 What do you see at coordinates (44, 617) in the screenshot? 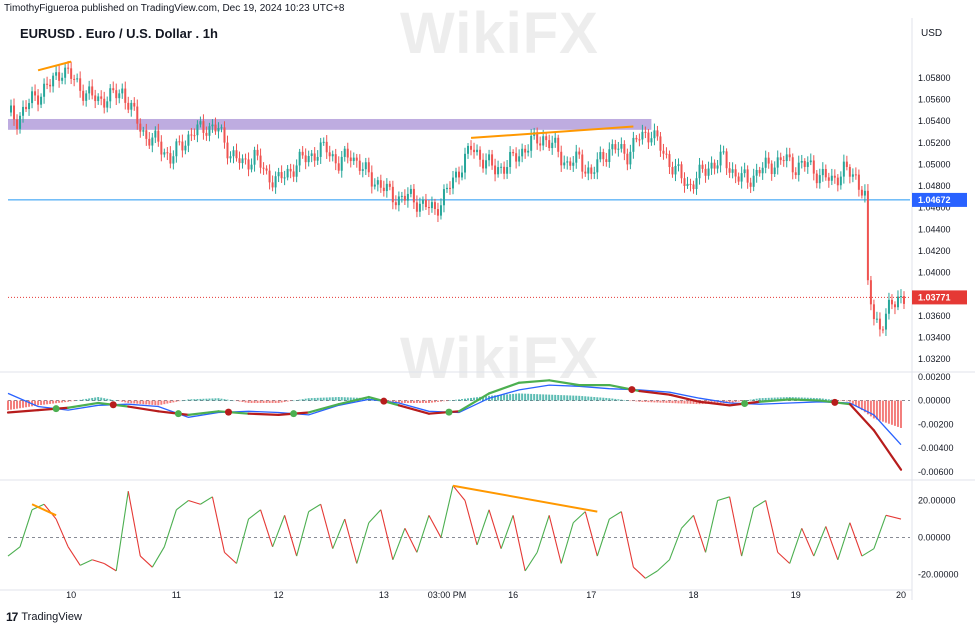
I see `footer-brand: 17 TradingView` at bounding box center [44, 617].